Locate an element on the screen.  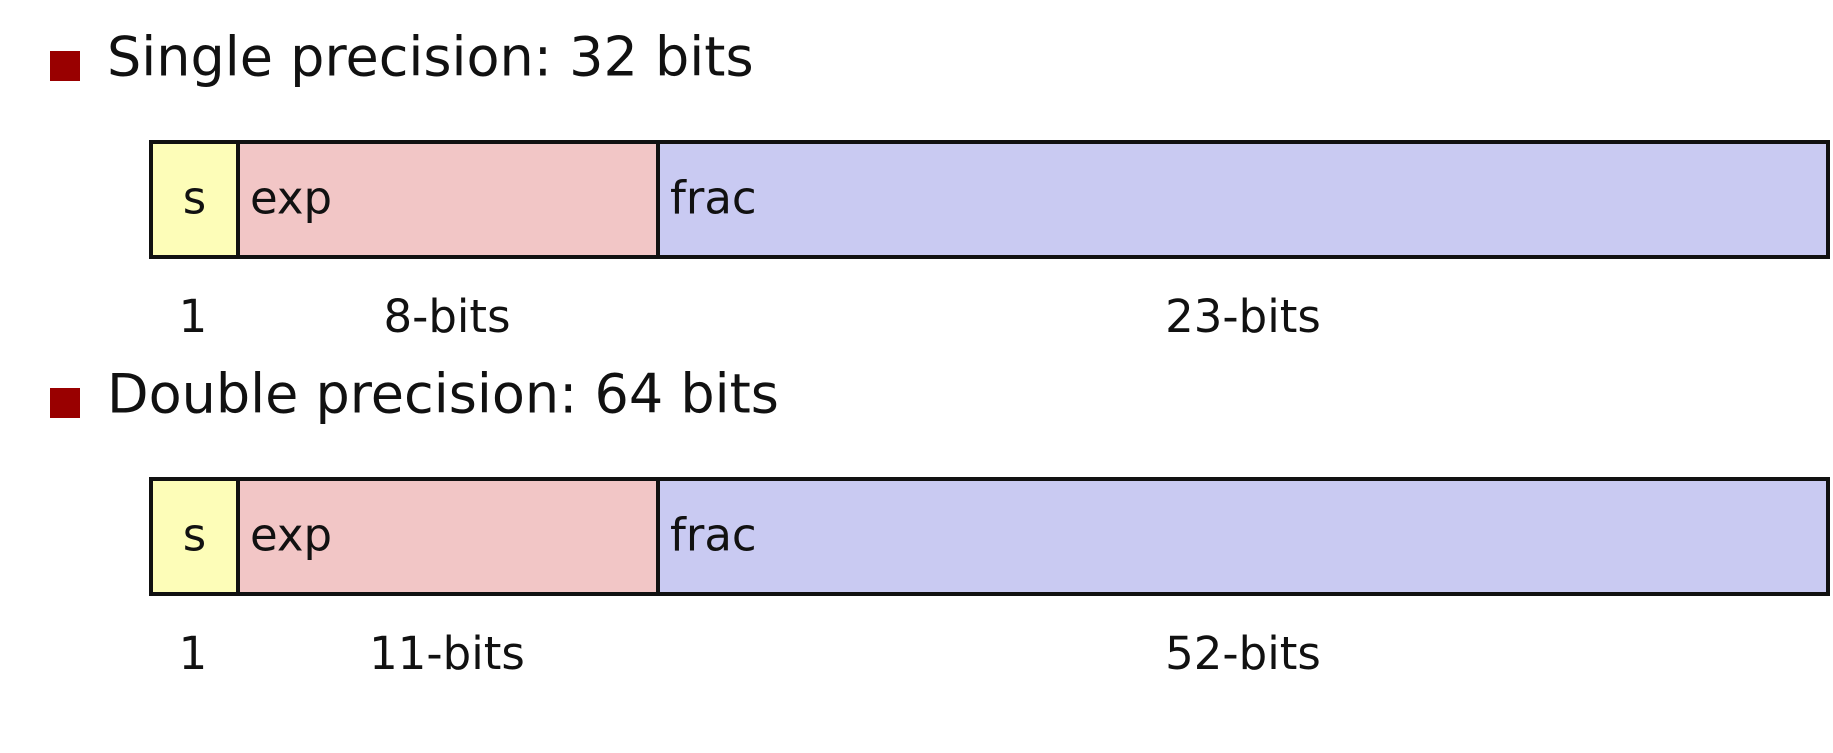
field-size: 11-bits is located at coordinates (447, 653).